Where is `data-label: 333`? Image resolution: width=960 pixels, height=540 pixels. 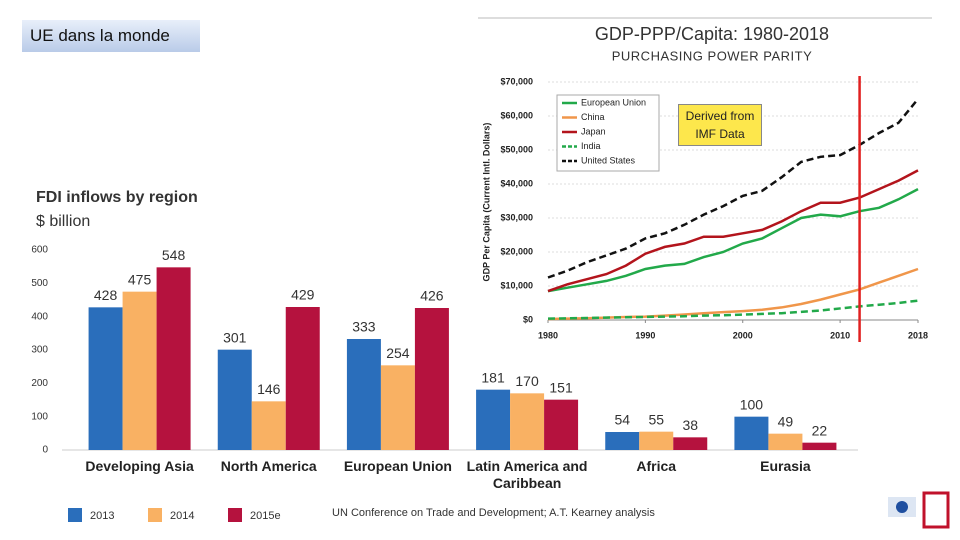 data-label: 333 is located at coordinates (364, 327).